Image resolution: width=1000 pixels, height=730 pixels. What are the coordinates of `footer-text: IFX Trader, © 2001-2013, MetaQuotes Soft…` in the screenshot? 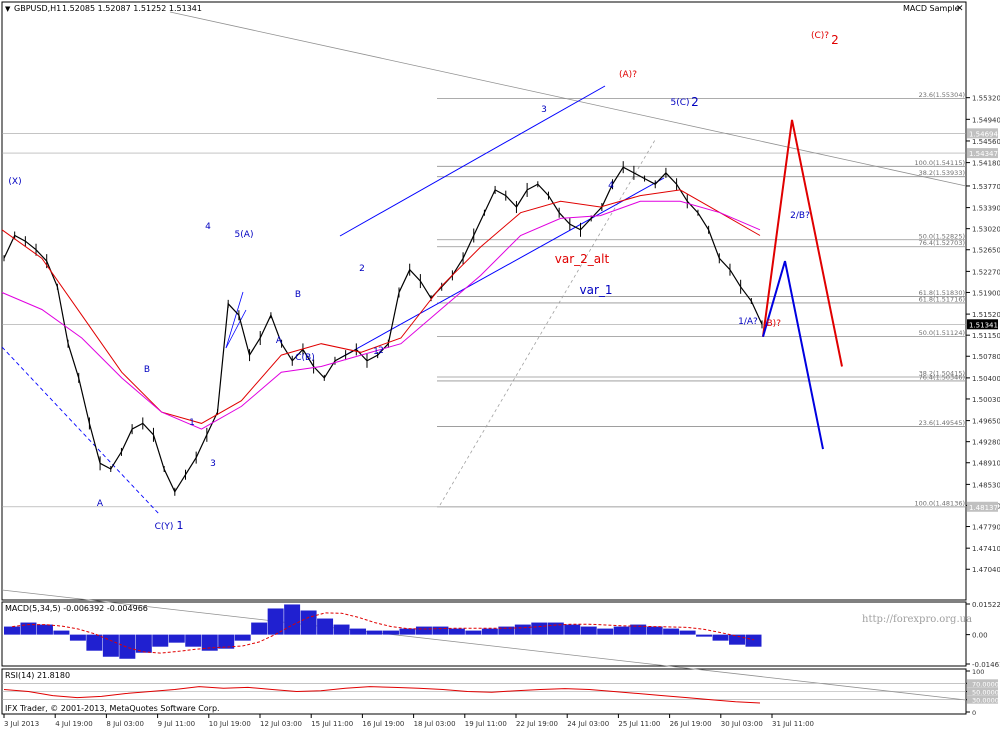 It's located at (112, 708).